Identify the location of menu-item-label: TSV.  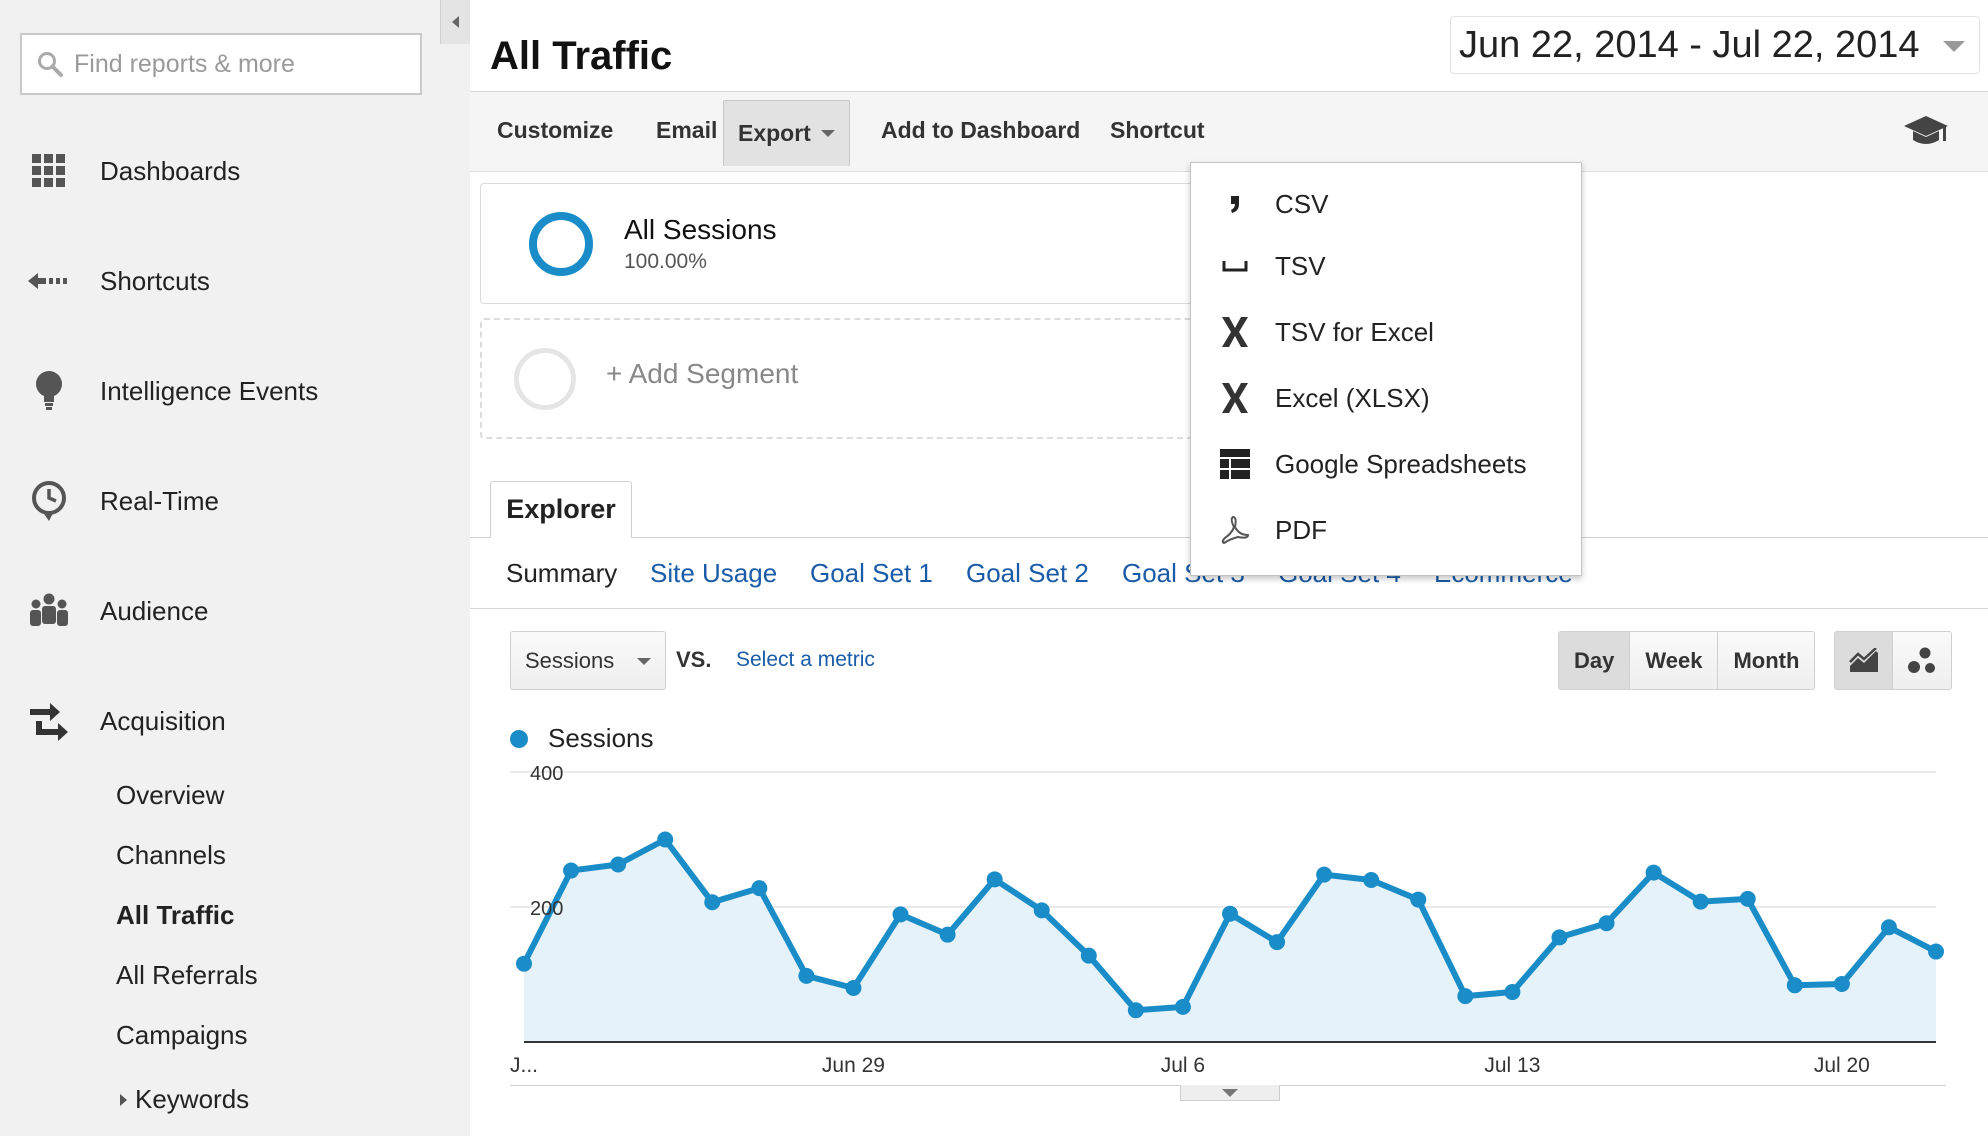
(1300, 265).